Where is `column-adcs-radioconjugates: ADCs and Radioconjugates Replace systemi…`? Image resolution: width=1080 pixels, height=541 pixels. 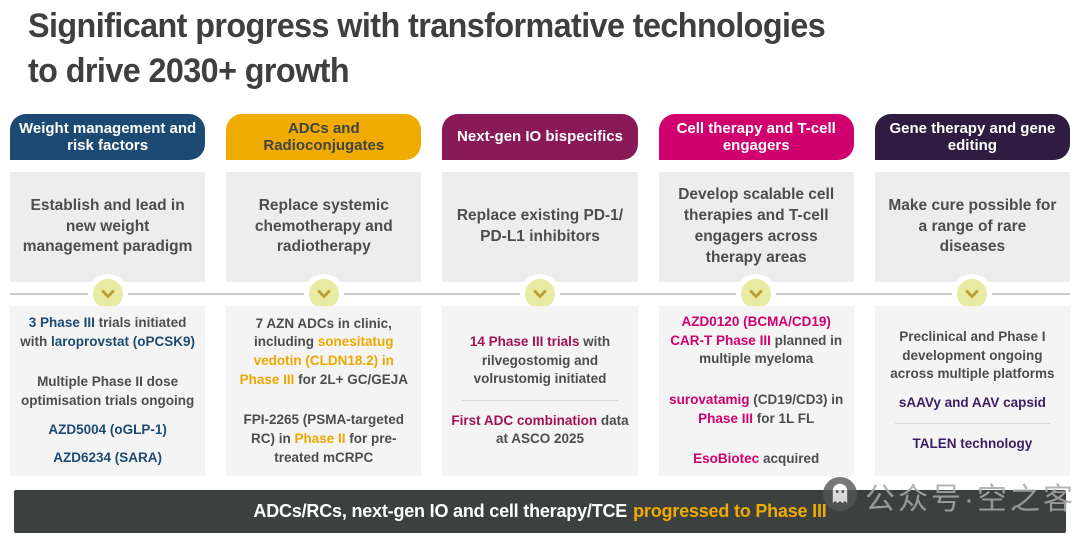 column-adcs-radioconjugates: ADCs and Radioconjugates Replace systemi… is located at coordinates (324, 295).